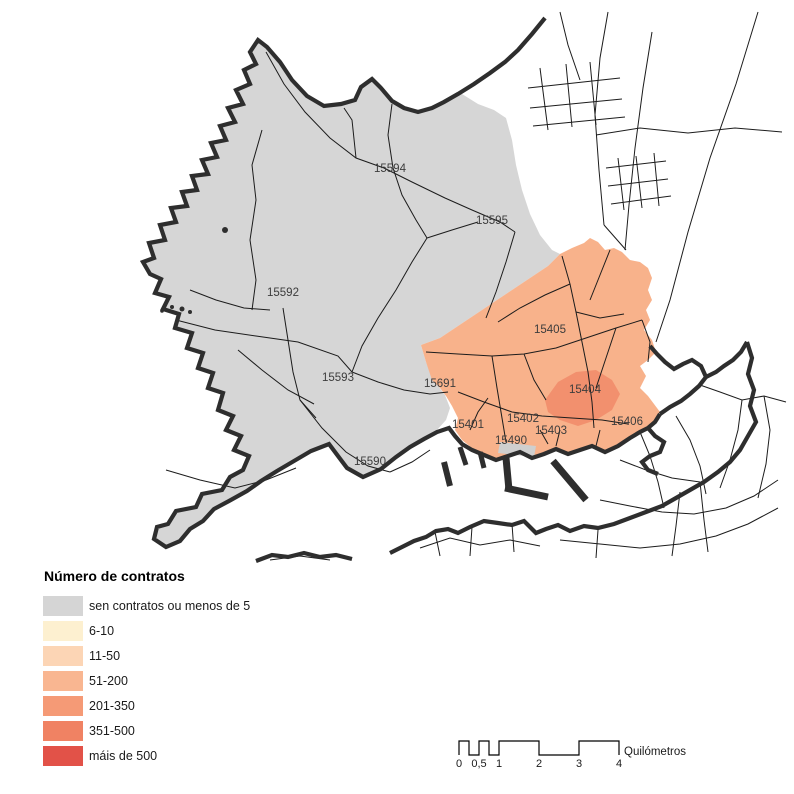  What do you see at coordinates (108, 681) in the screenshot?
I see `legend-label: 51-200` at bounding box center [108, 681].